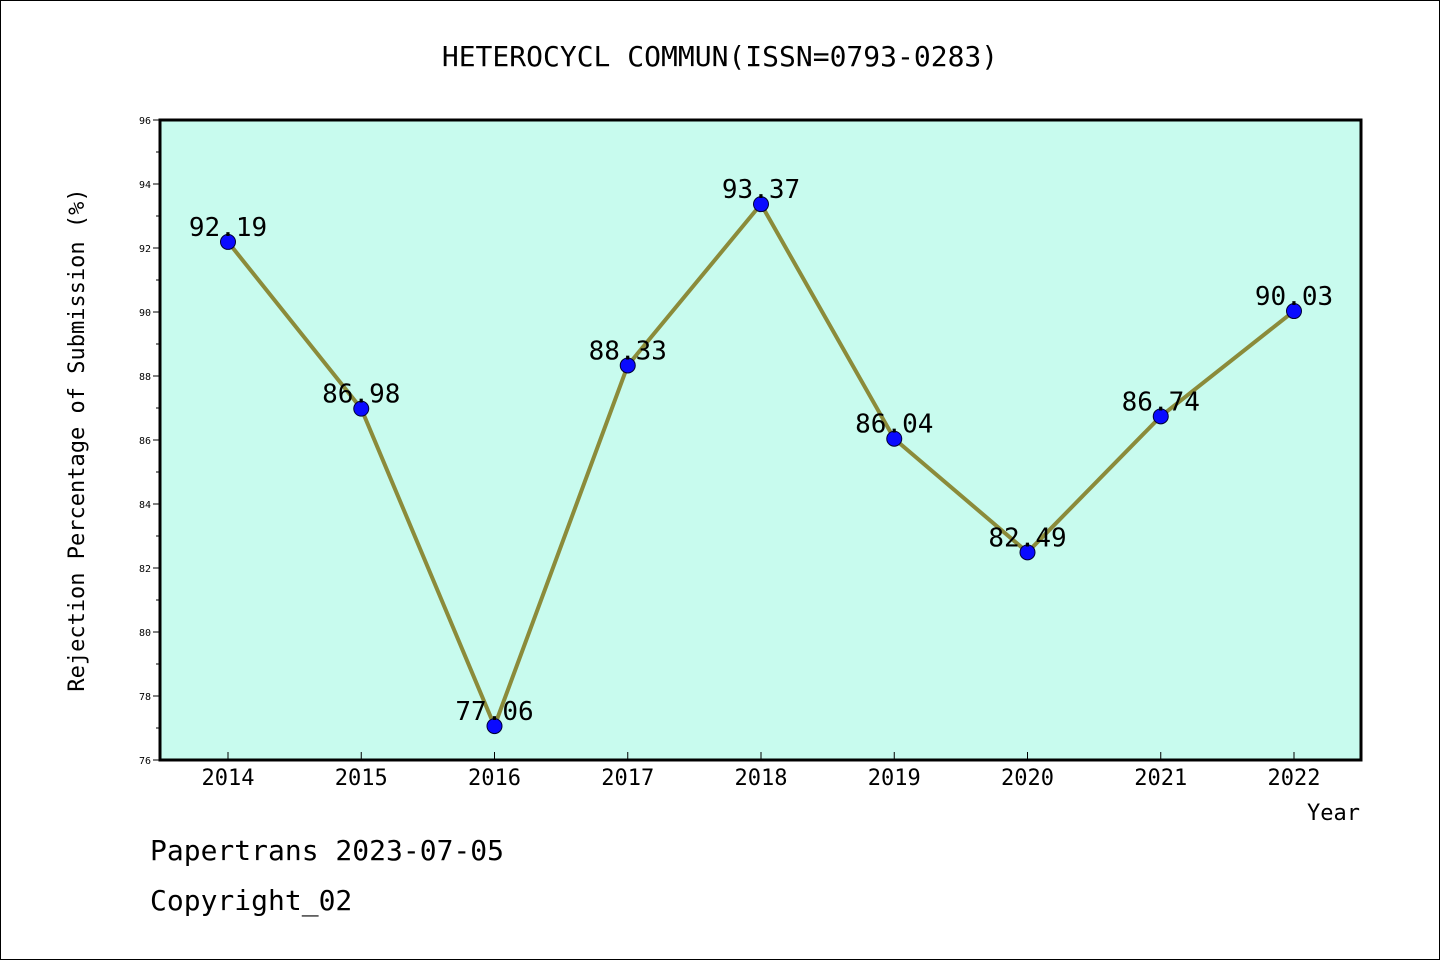 Image resolution: width=1440 pixels, height=960 pixels. What do you see at coordinates (145, 569) in the screenshot?
I see `y-tick-label: 82` at bounding box center [145, 569].